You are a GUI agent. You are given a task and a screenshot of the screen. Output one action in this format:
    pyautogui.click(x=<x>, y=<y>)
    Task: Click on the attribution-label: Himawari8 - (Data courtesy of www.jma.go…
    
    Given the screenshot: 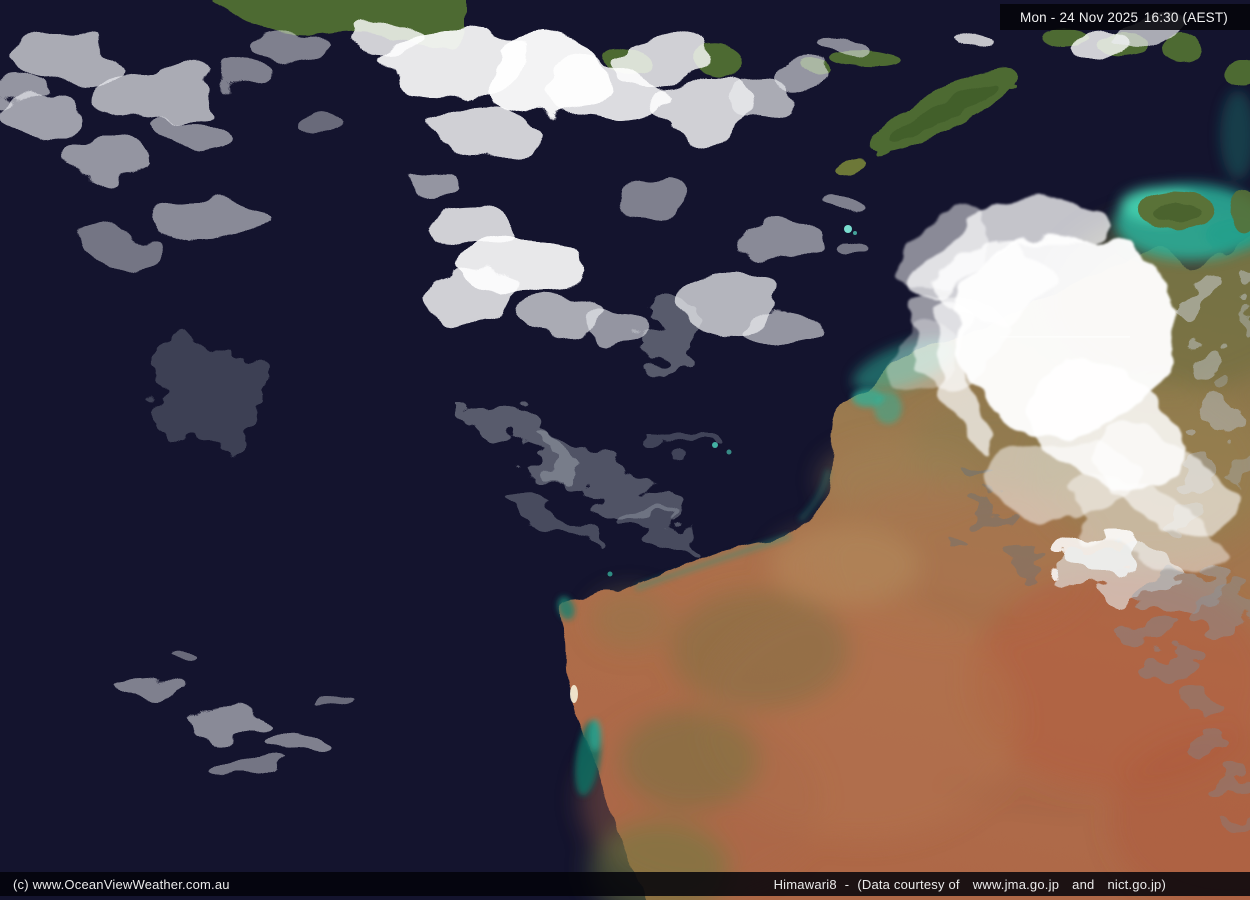 What is the action you would take?
    pyautogui.click(x=970, y=884)
    